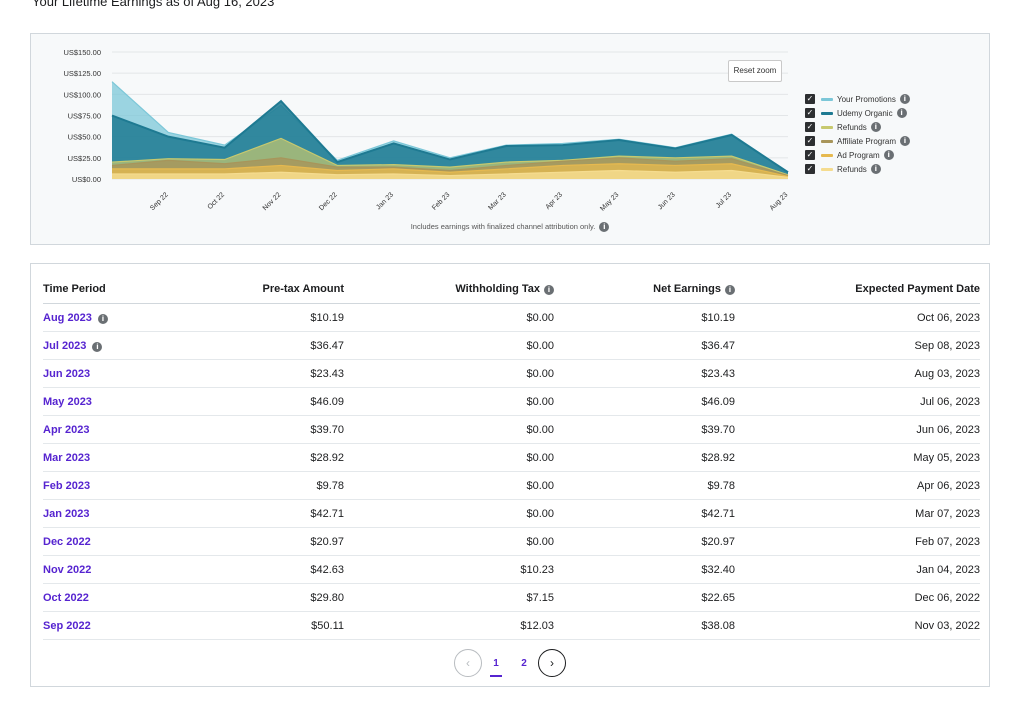 The width and height of the screenshot is (1024, 716). I want to click on col-pretax-amount: Pre-tax Amount, so click(268, 289).